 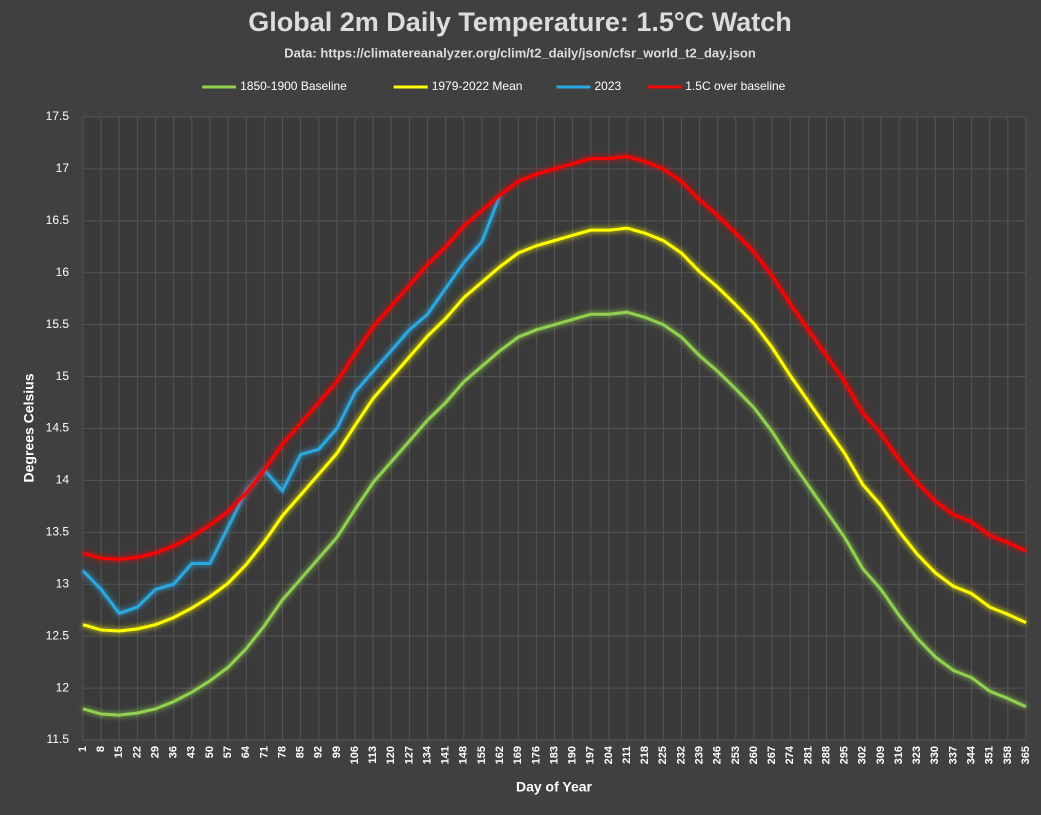 I want to click on legend-label: 2023, so click(x=608, y=86).